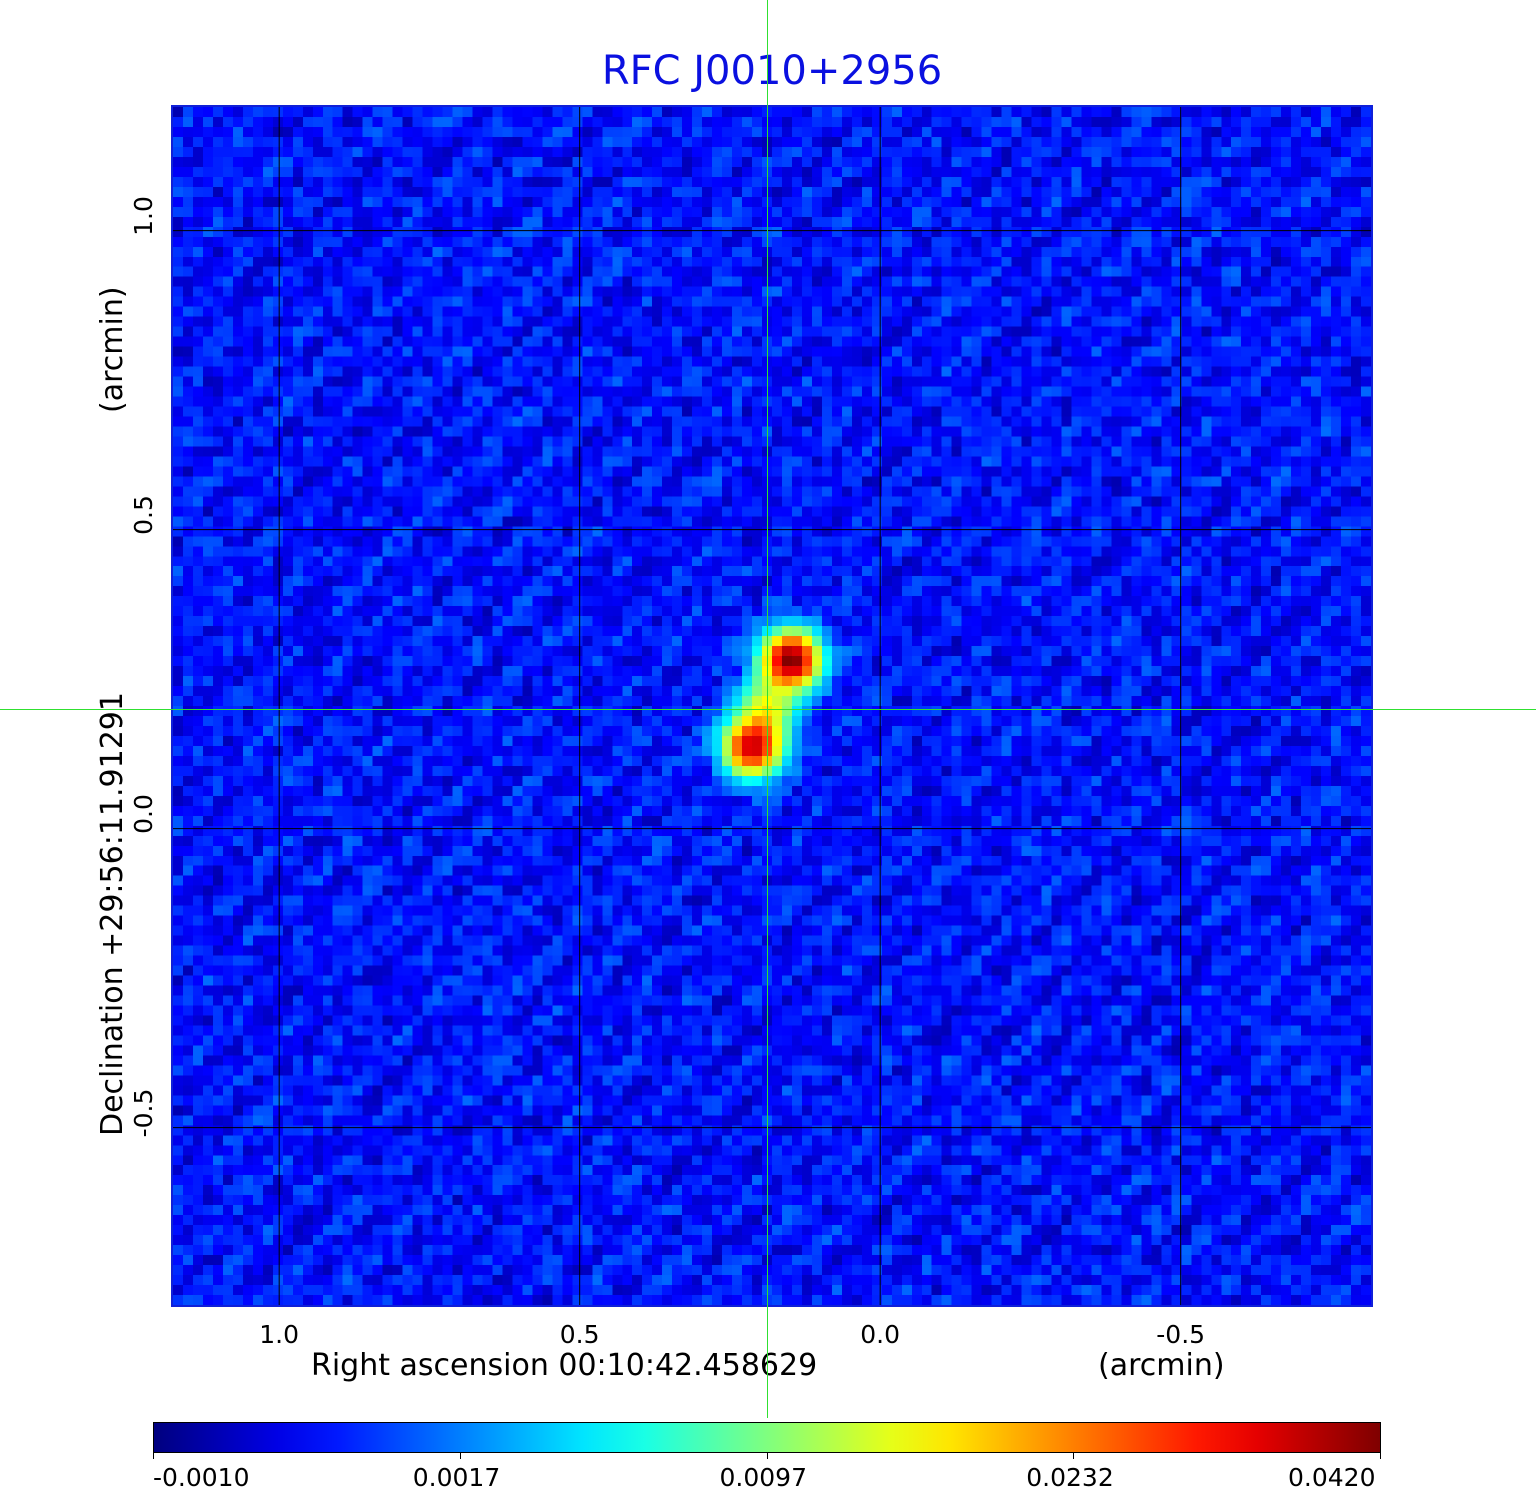  I want to click on x-tick-label: -0.5, so click(1181, 1334).